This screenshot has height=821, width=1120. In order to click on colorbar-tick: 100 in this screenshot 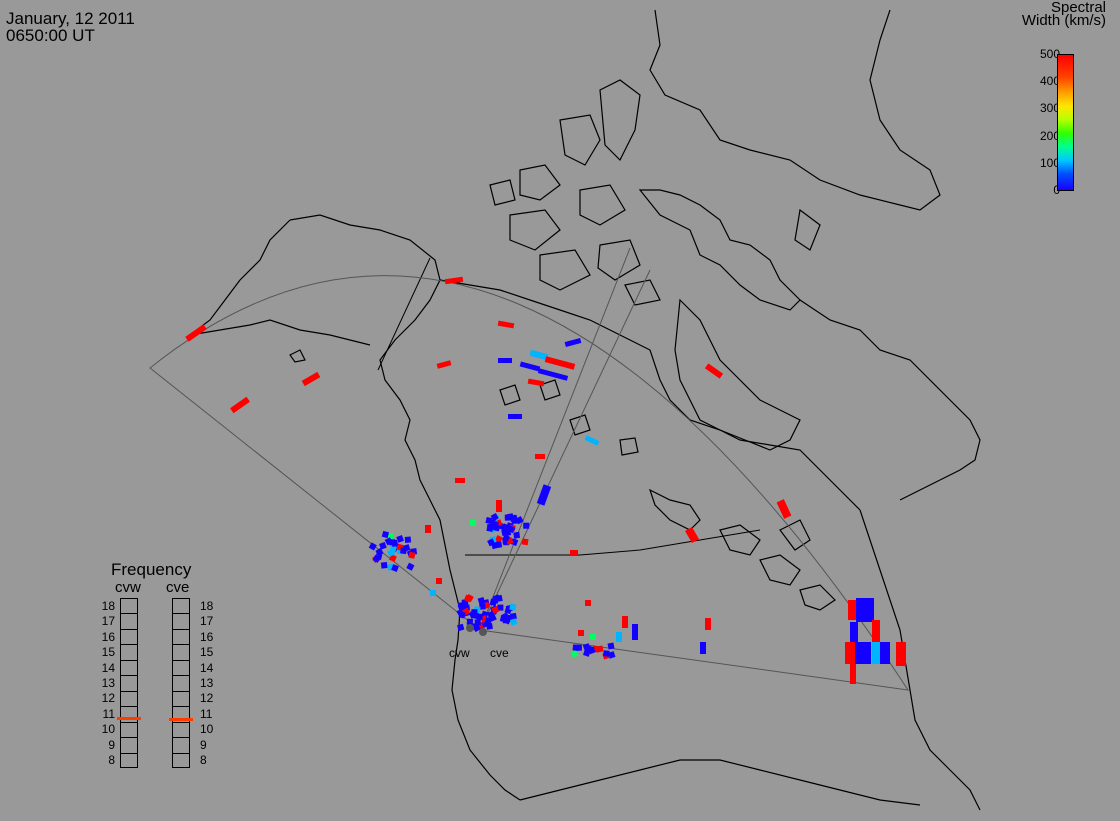, I will do `click(1049, 162)`.